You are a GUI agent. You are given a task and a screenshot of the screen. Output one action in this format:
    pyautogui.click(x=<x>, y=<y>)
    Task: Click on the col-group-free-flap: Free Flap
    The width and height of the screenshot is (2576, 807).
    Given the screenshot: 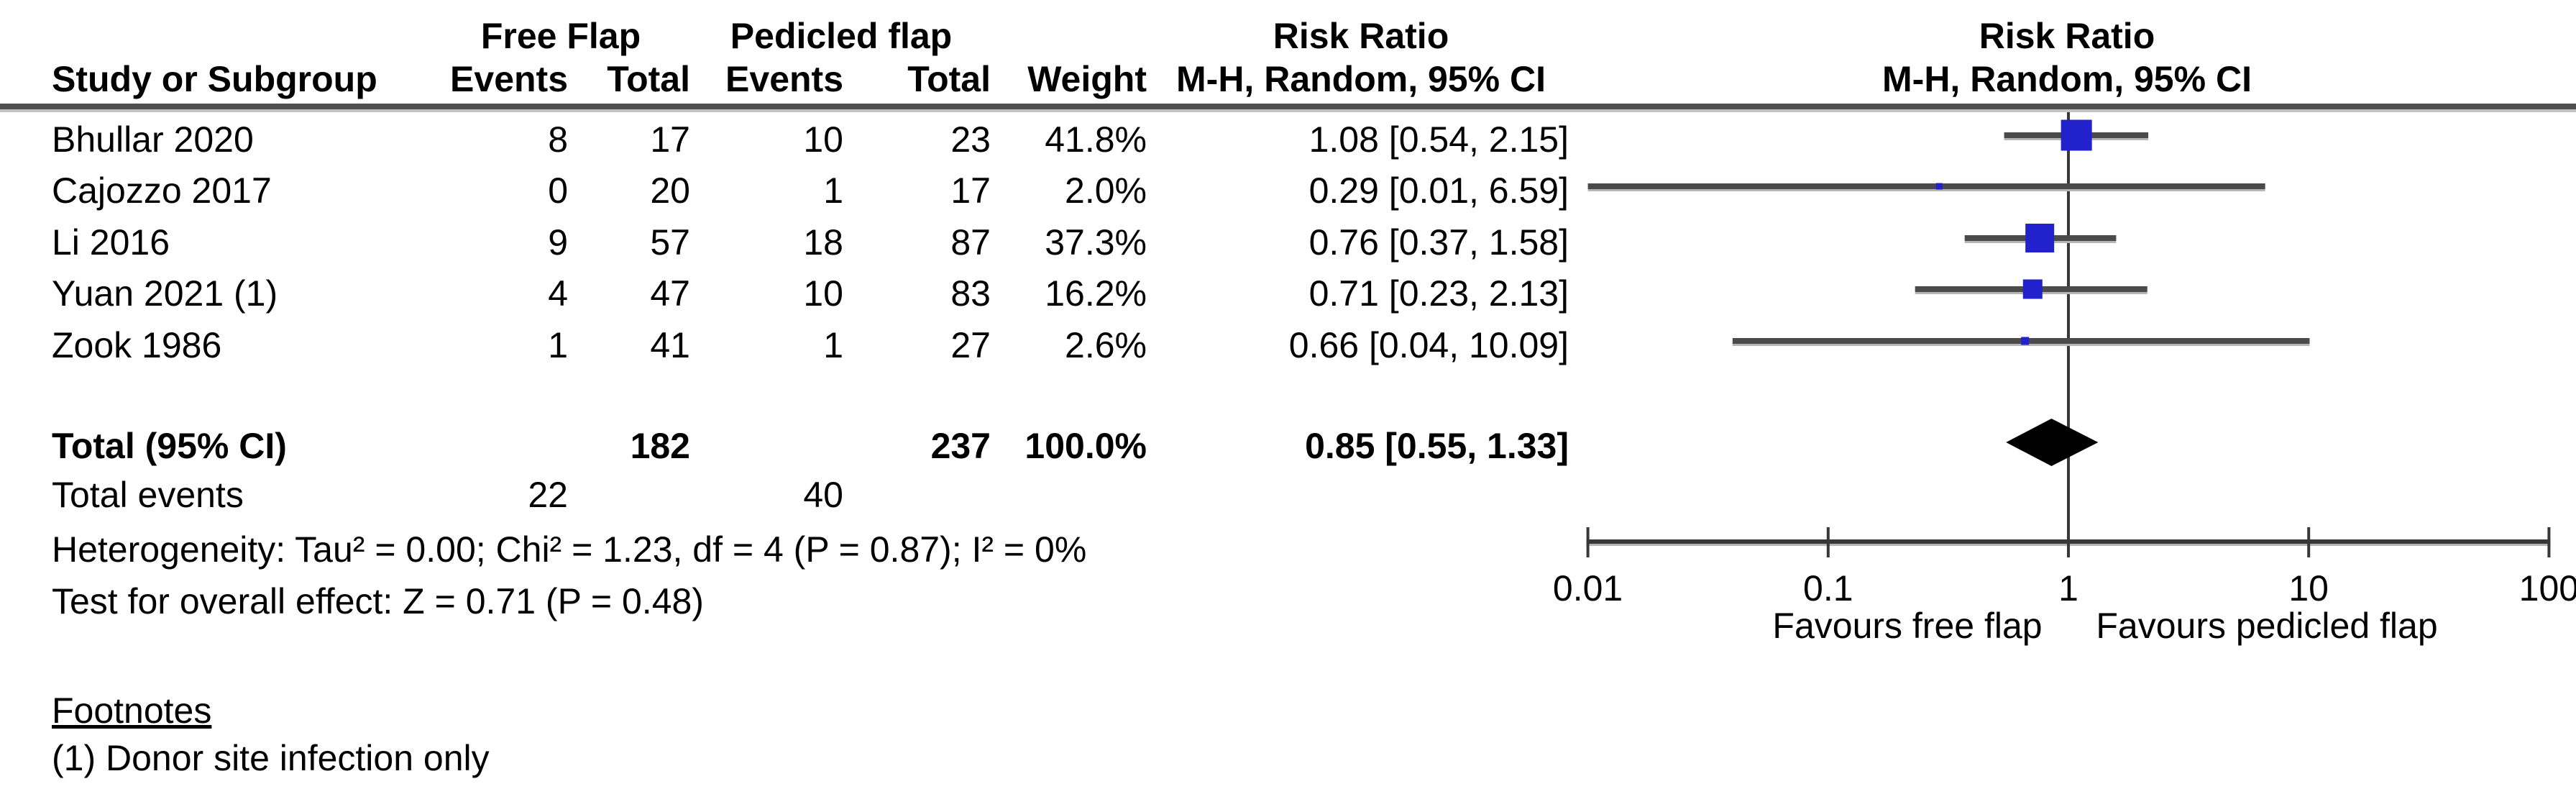 What is the action you would take?
    pyautogui.click(x=560, y=36)
    